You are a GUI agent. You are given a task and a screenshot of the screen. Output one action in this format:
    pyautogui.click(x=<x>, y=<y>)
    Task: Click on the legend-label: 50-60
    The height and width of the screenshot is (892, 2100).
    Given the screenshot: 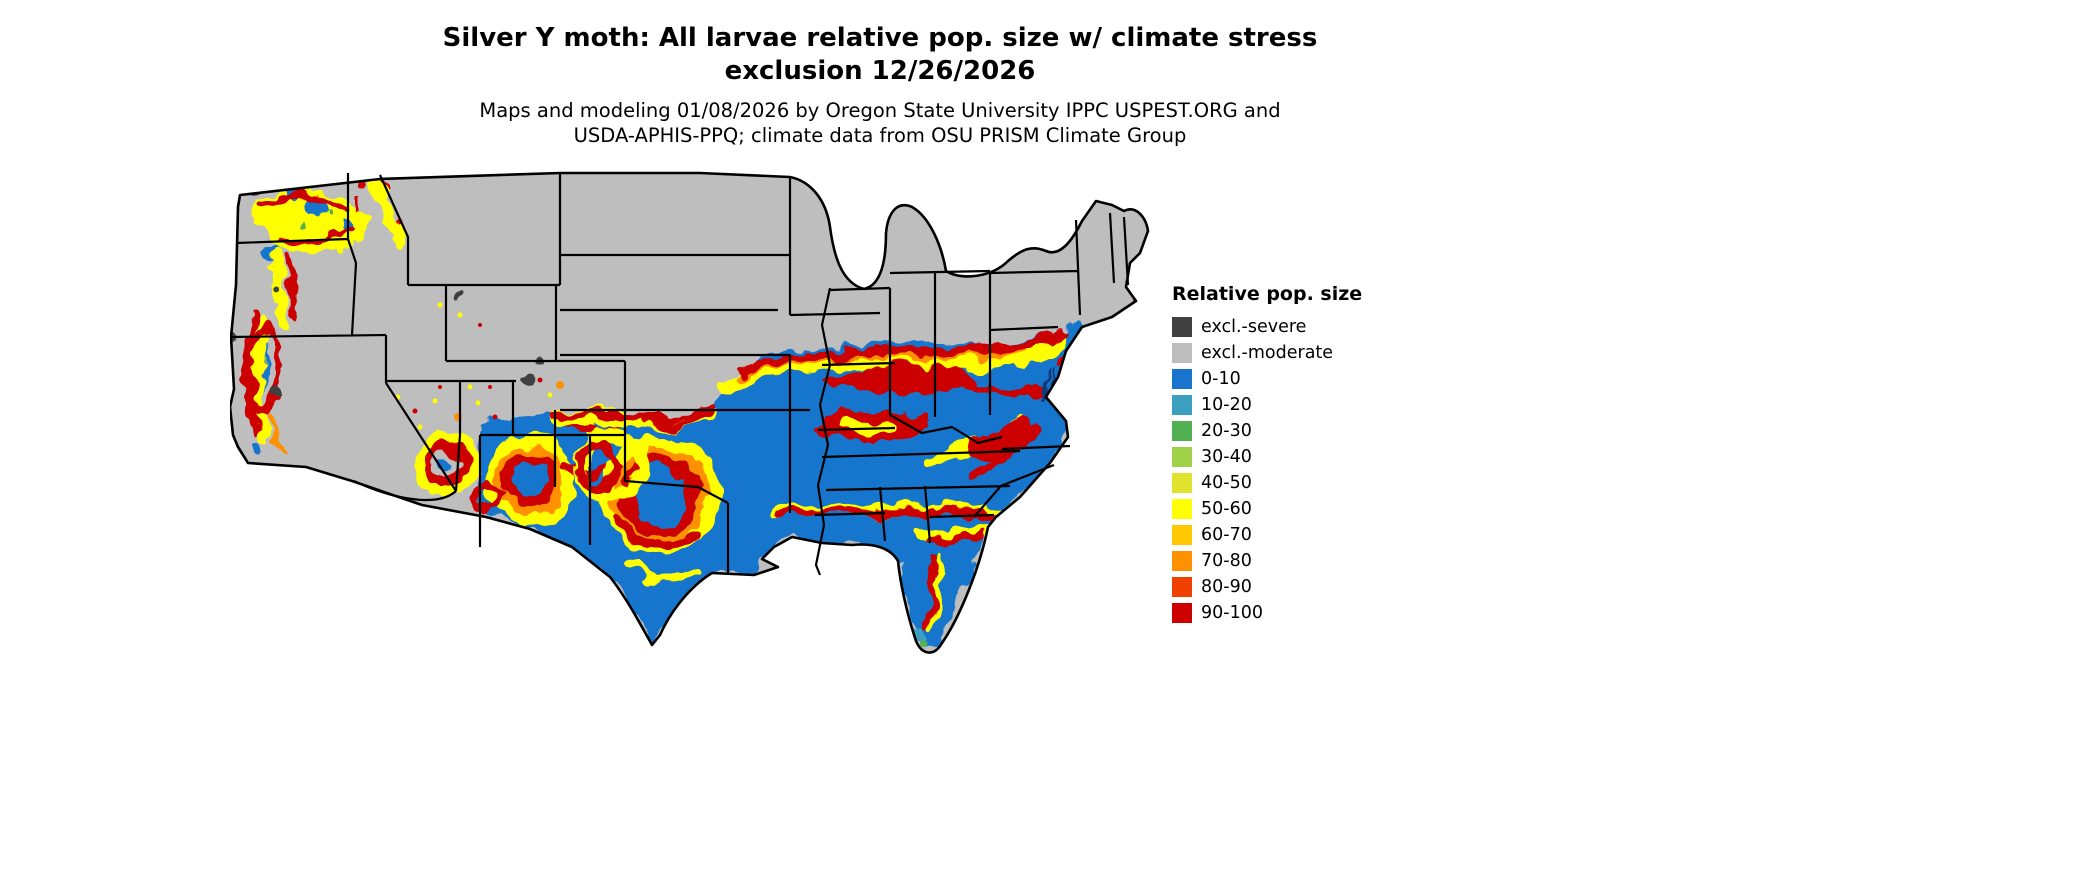 What is the action you would take?
    pyautogui.click(x=1226, y=509)
    